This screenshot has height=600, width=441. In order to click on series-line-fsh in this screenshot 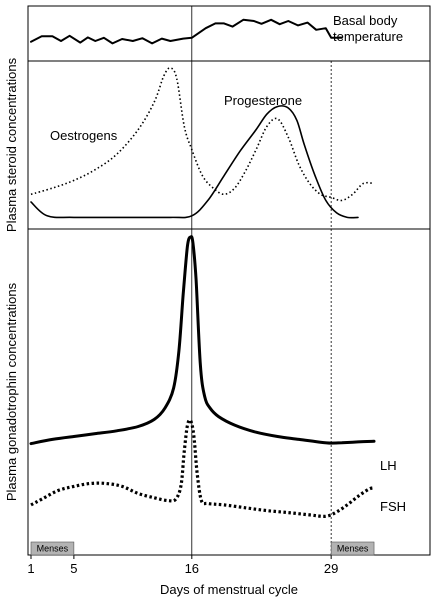, I will do `click(202, 468)`.